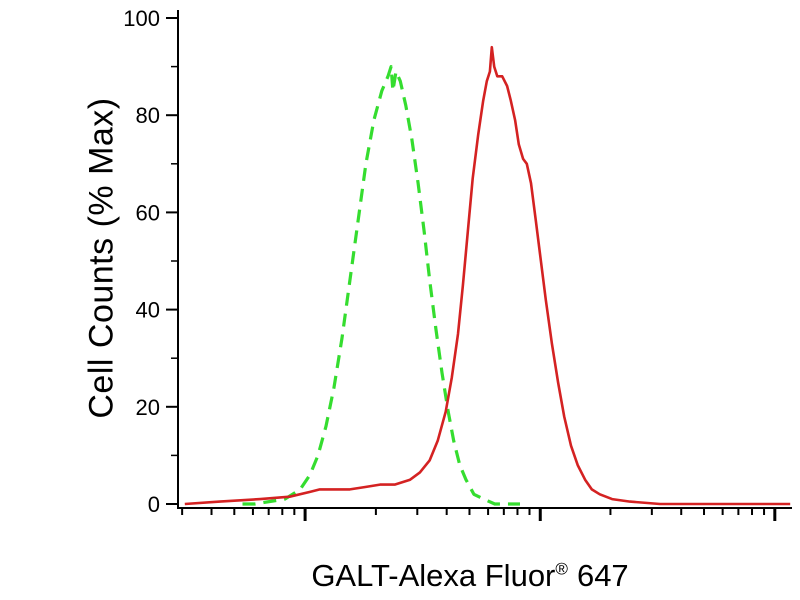  Describe the element at coordinates (148, 407) in the screenshot. I see `y-tick-label: 20` at that location.